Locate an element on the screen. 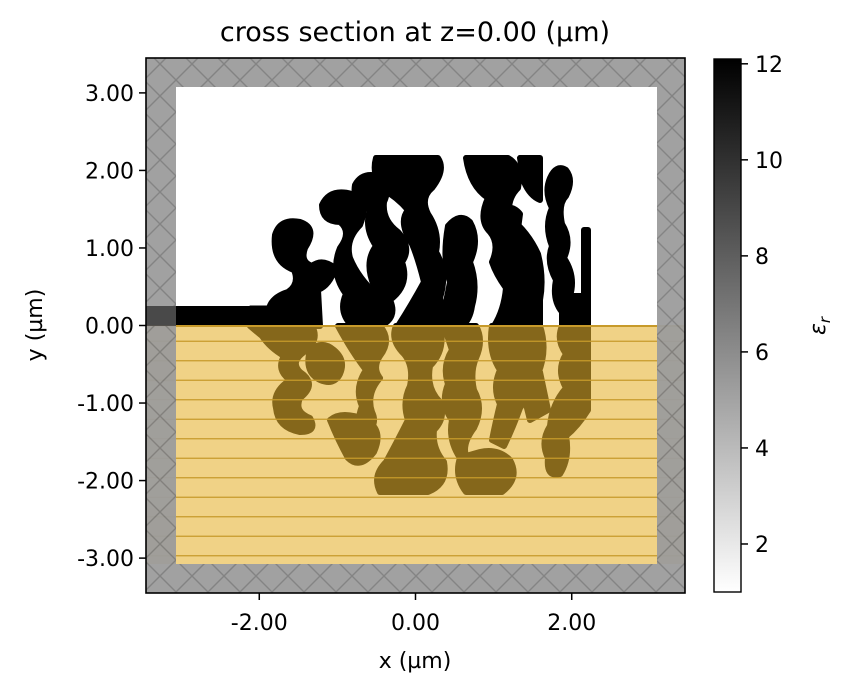 This screenshot has height=699, width=850. colorbar-gradient is located at coordinates (727, 325).